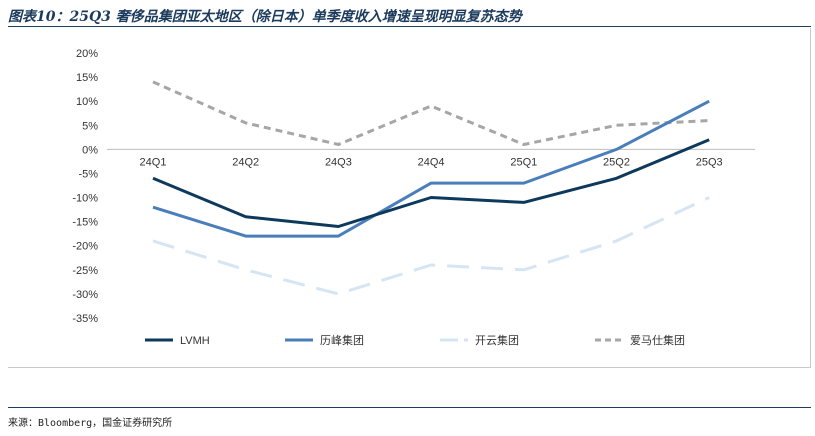 The image size is (815, 436). What do you see at coordinates (431, 162) in the screenshot?
I see `x-tick-label: 24Q4` at bounding box center [431, 162].